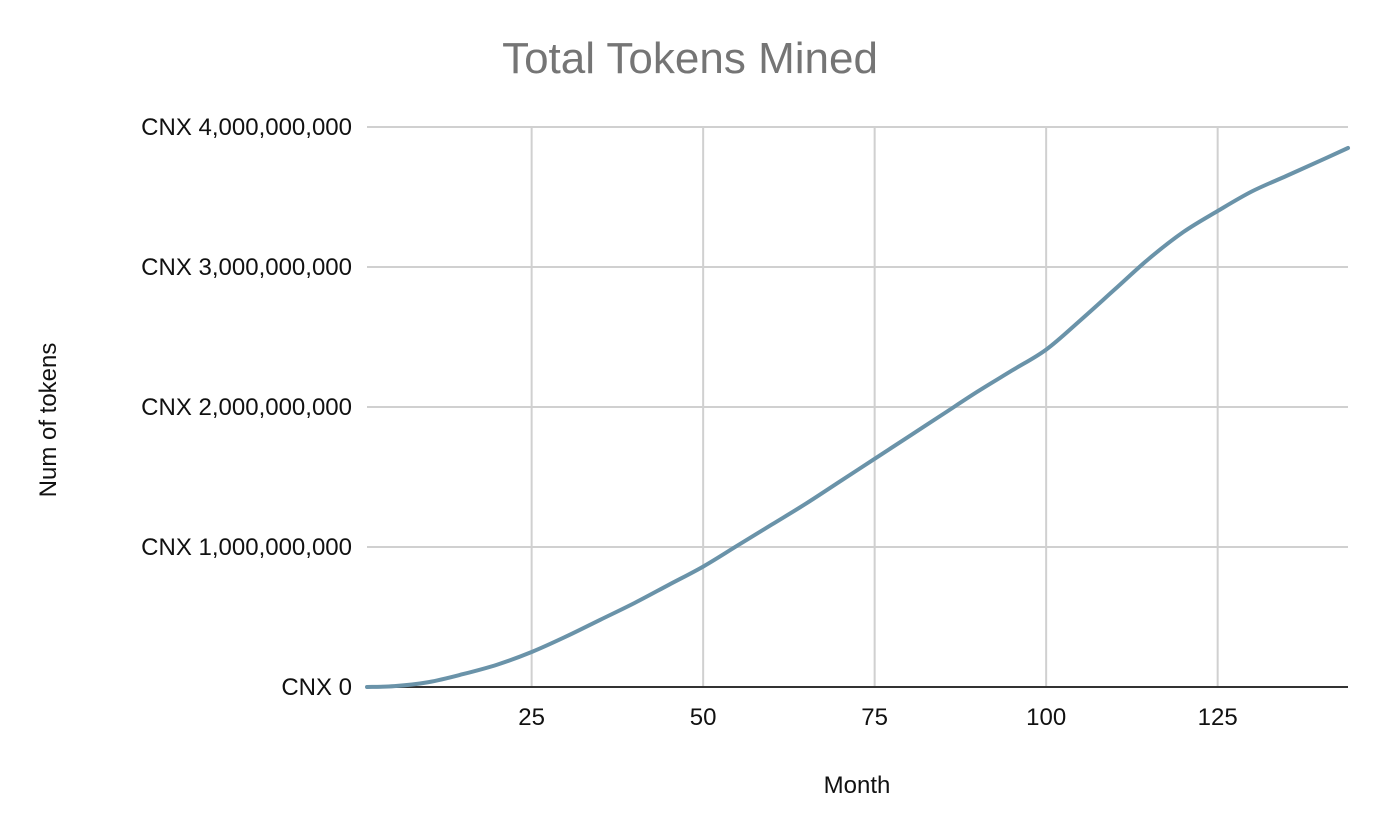  Describe the element at coordinates (1218, 717) in the screenshot. I see `x-tick-label: 125` at that location.